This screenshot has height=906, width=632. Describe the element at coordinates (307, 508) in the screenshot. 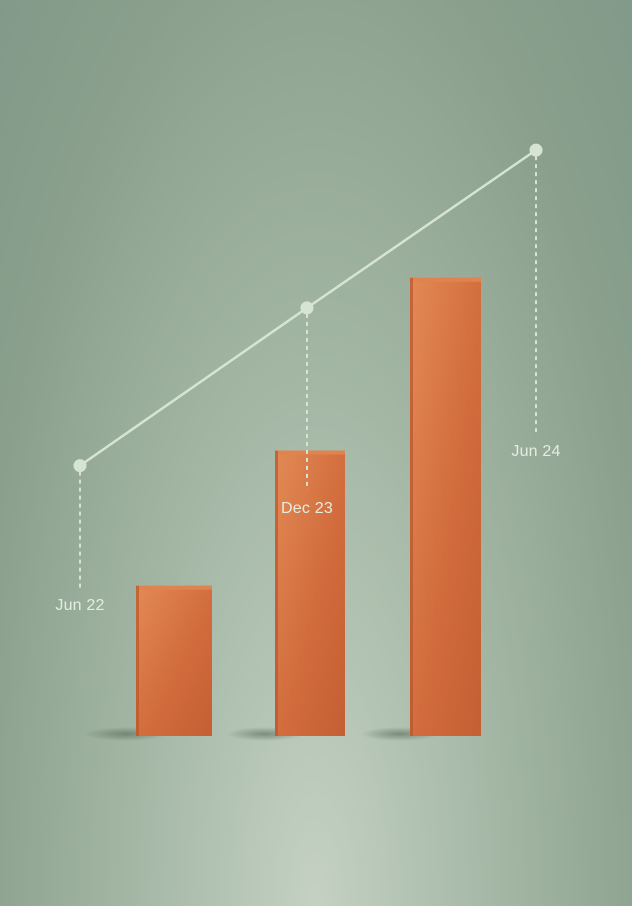

I see `date-label: Dec 23` at that location.